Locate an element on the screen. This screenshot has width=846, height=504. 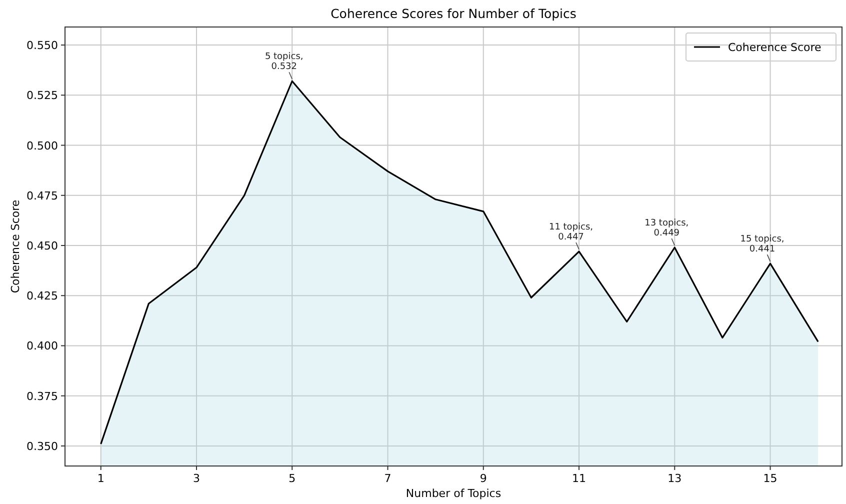
annotation: 11 topics, 0.447 is located at coordinates (571, 232).